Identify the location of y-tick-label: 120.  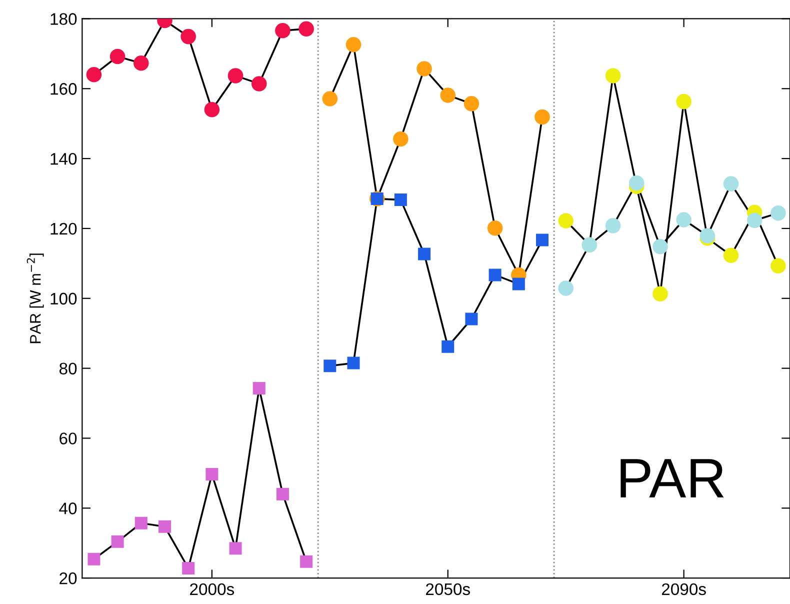
(63, 228).